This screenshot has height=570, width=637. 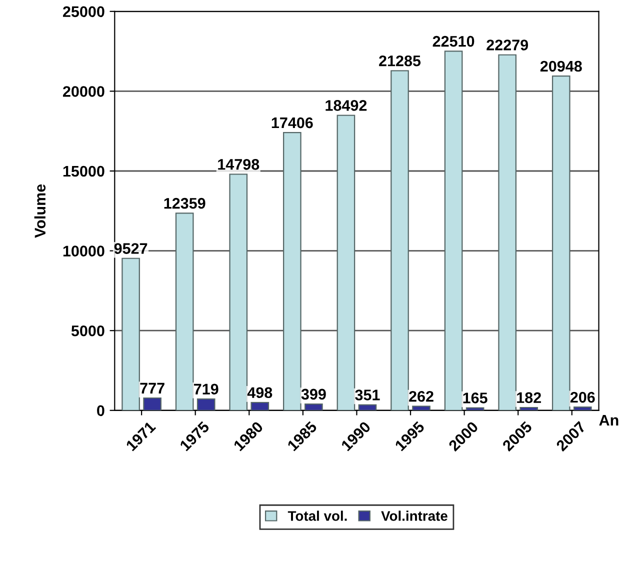 What do you see at coordinates (83, 171) in the screenshot?
I see `y-tick-label: 15000` at bounding box center [83, 171].